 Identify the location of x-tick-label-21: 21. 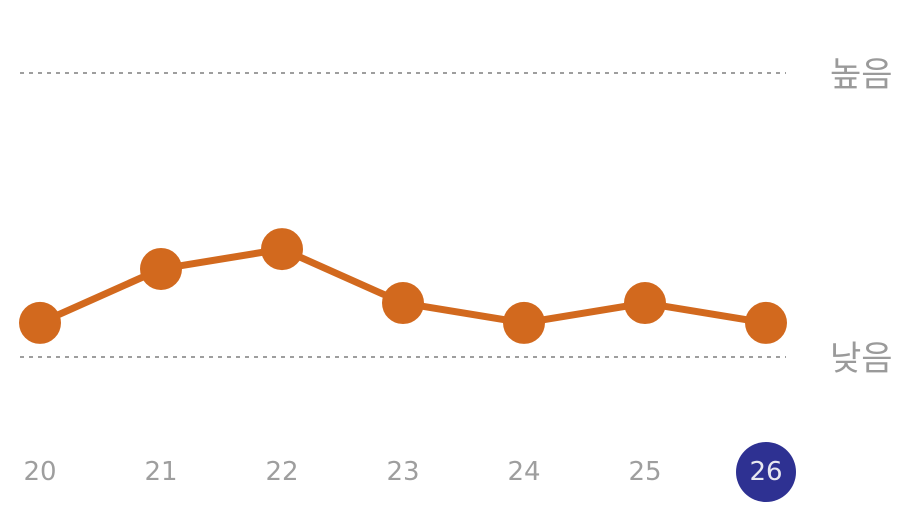
(160, 472).